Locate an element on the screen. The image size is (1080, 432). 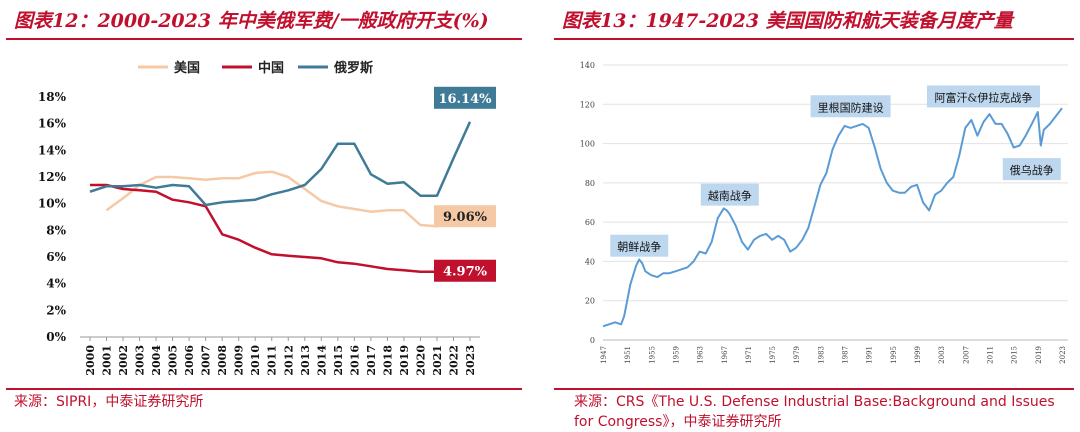
right-x-tick-label: 2007 is located at coordinates (966, 355).